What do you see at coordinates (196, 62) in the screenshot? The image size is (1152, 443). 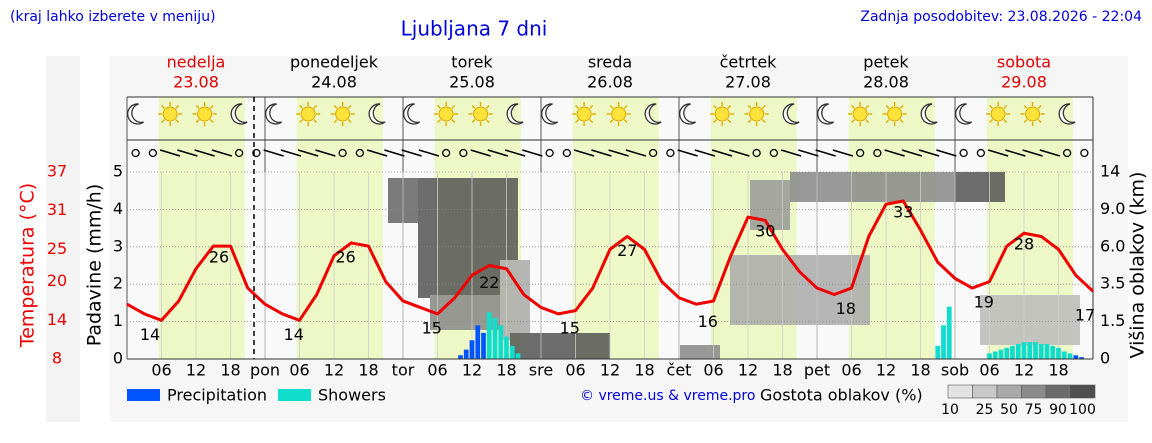 I see `day-name: nedelja` at bounding box center [196, 62].